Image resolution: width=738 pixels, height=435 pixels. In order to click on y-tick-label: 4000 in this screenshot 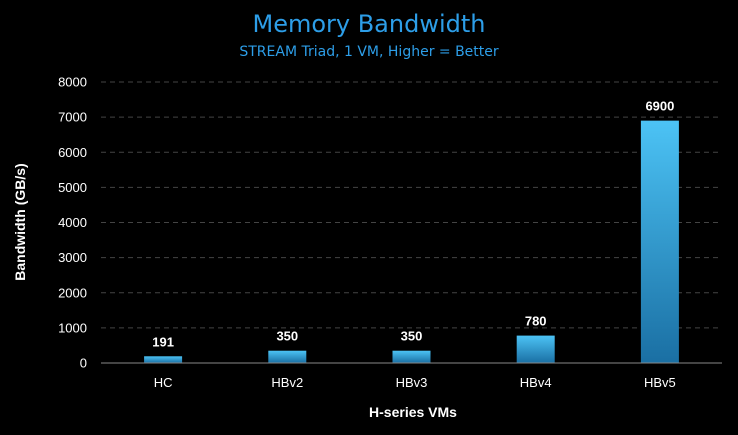, I will do `click(72, 222)`.